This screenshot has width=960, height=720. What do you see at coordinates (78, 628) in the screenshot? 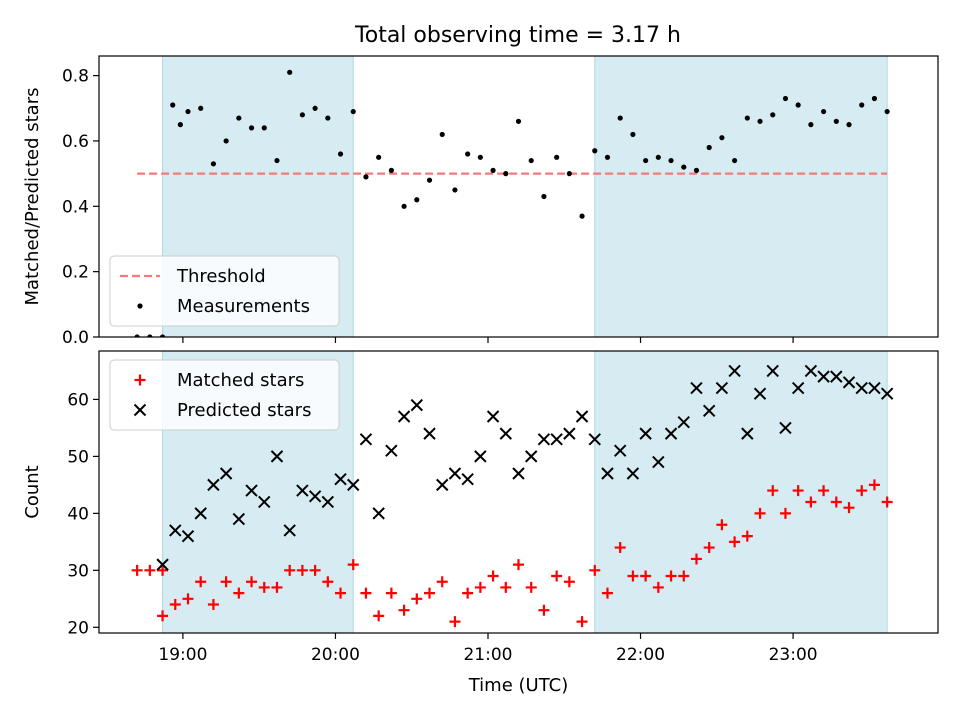
I see `y-tick-label: 20` at bounding box center [78, 628].